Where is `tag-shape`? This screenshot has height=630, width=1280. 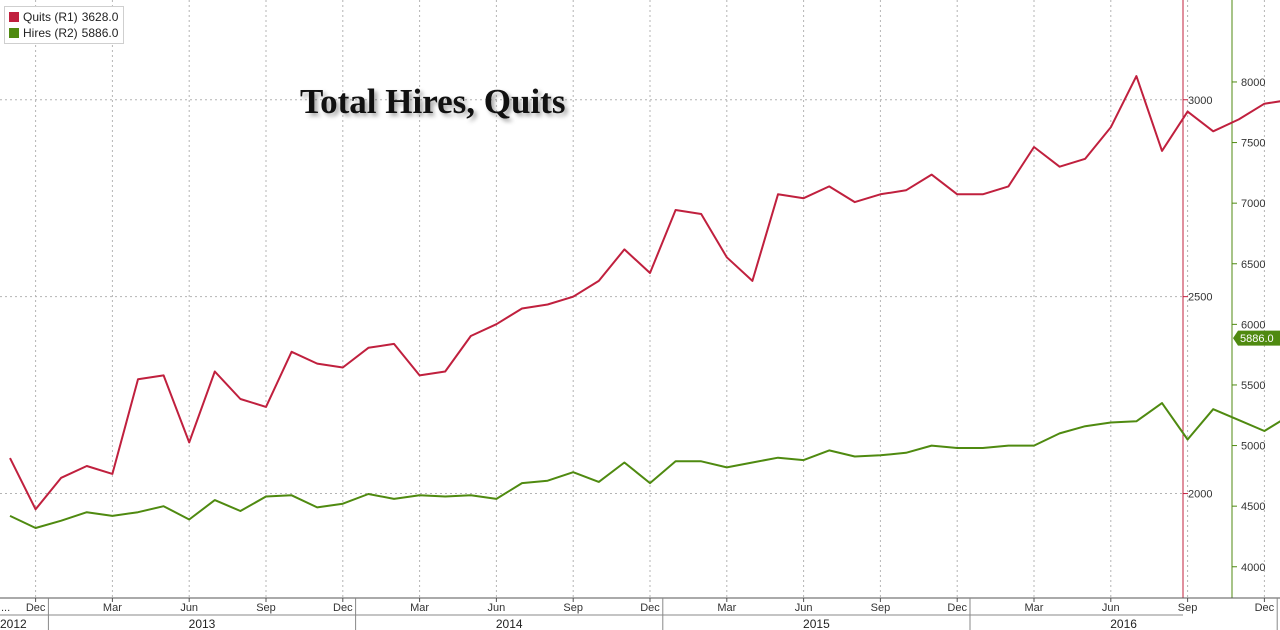
tag-shape is located at coordinates (1256, 338).